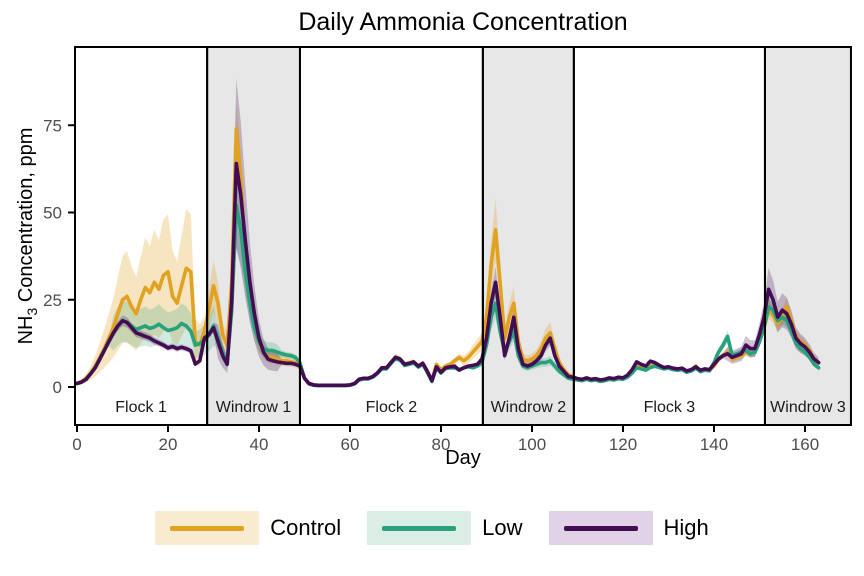 This screenshot has height=576, width=864. I want to click on x-tick-label-60: 60, so click(350, 444).